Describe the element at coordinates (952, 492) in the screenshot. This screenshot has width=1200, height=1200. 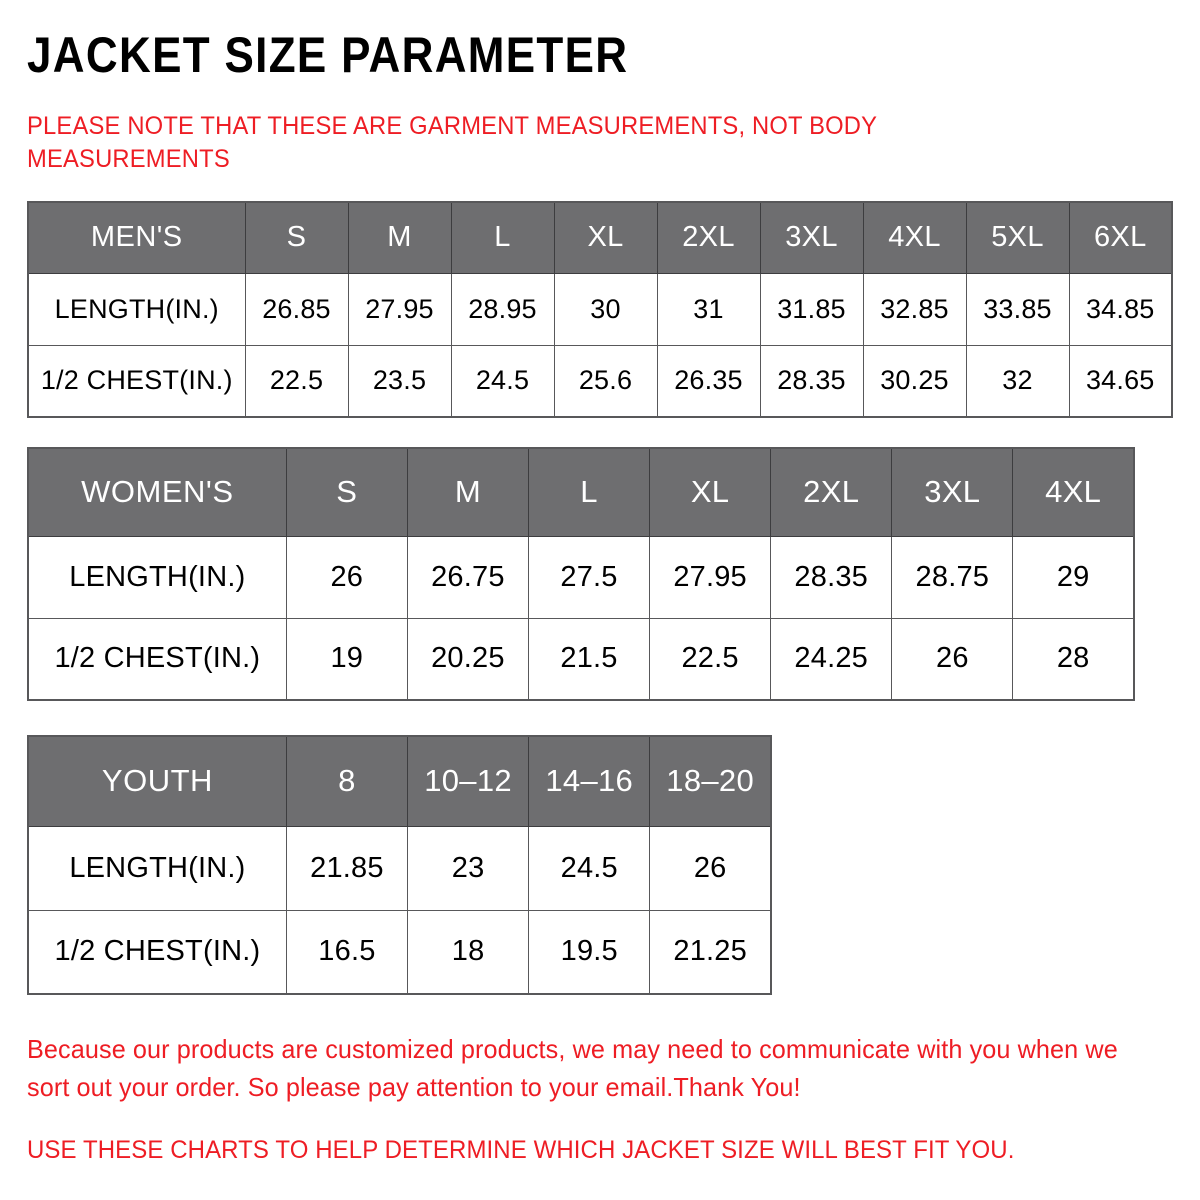
I see `womens-header-3xl: 3XL` at that location.